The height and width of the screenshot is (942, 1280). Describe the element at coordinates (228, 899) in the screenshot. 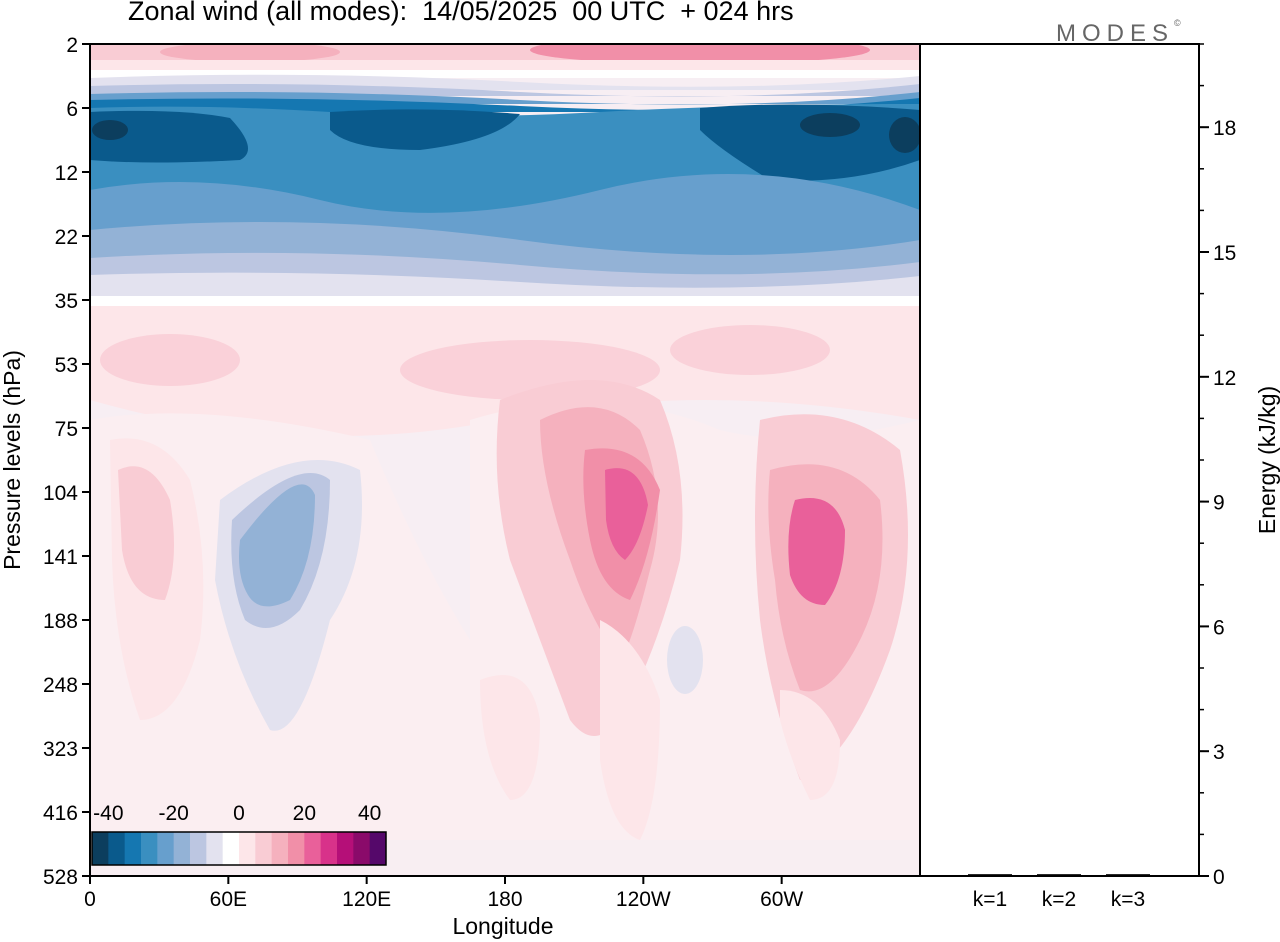

I see `longitude-tick-label: 60E` at that location.